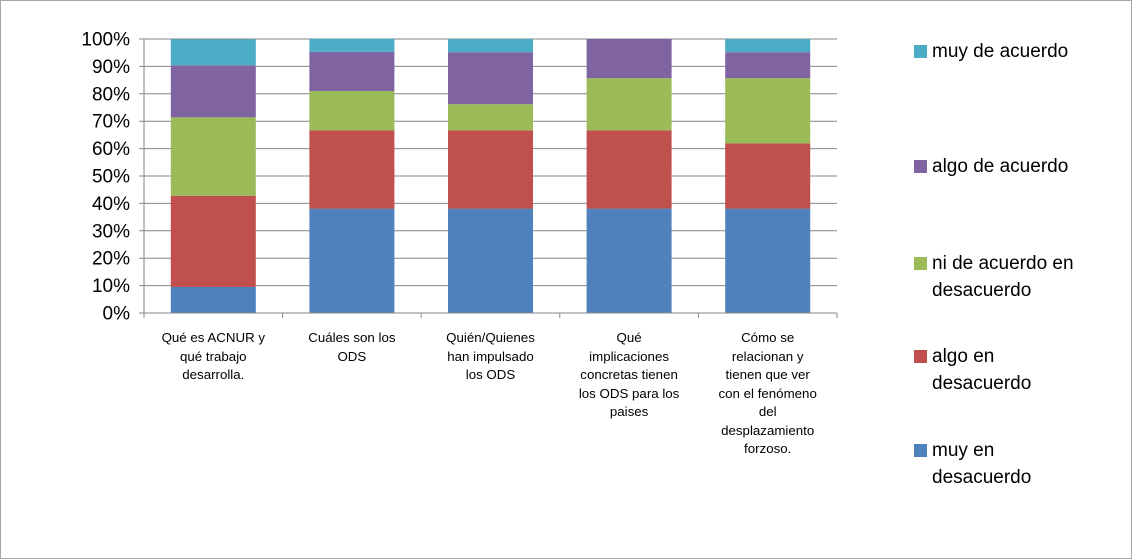 The image size is (1132, 559). I want to click on x-category-label-line: Quién/Quienes, so click(490, 337).